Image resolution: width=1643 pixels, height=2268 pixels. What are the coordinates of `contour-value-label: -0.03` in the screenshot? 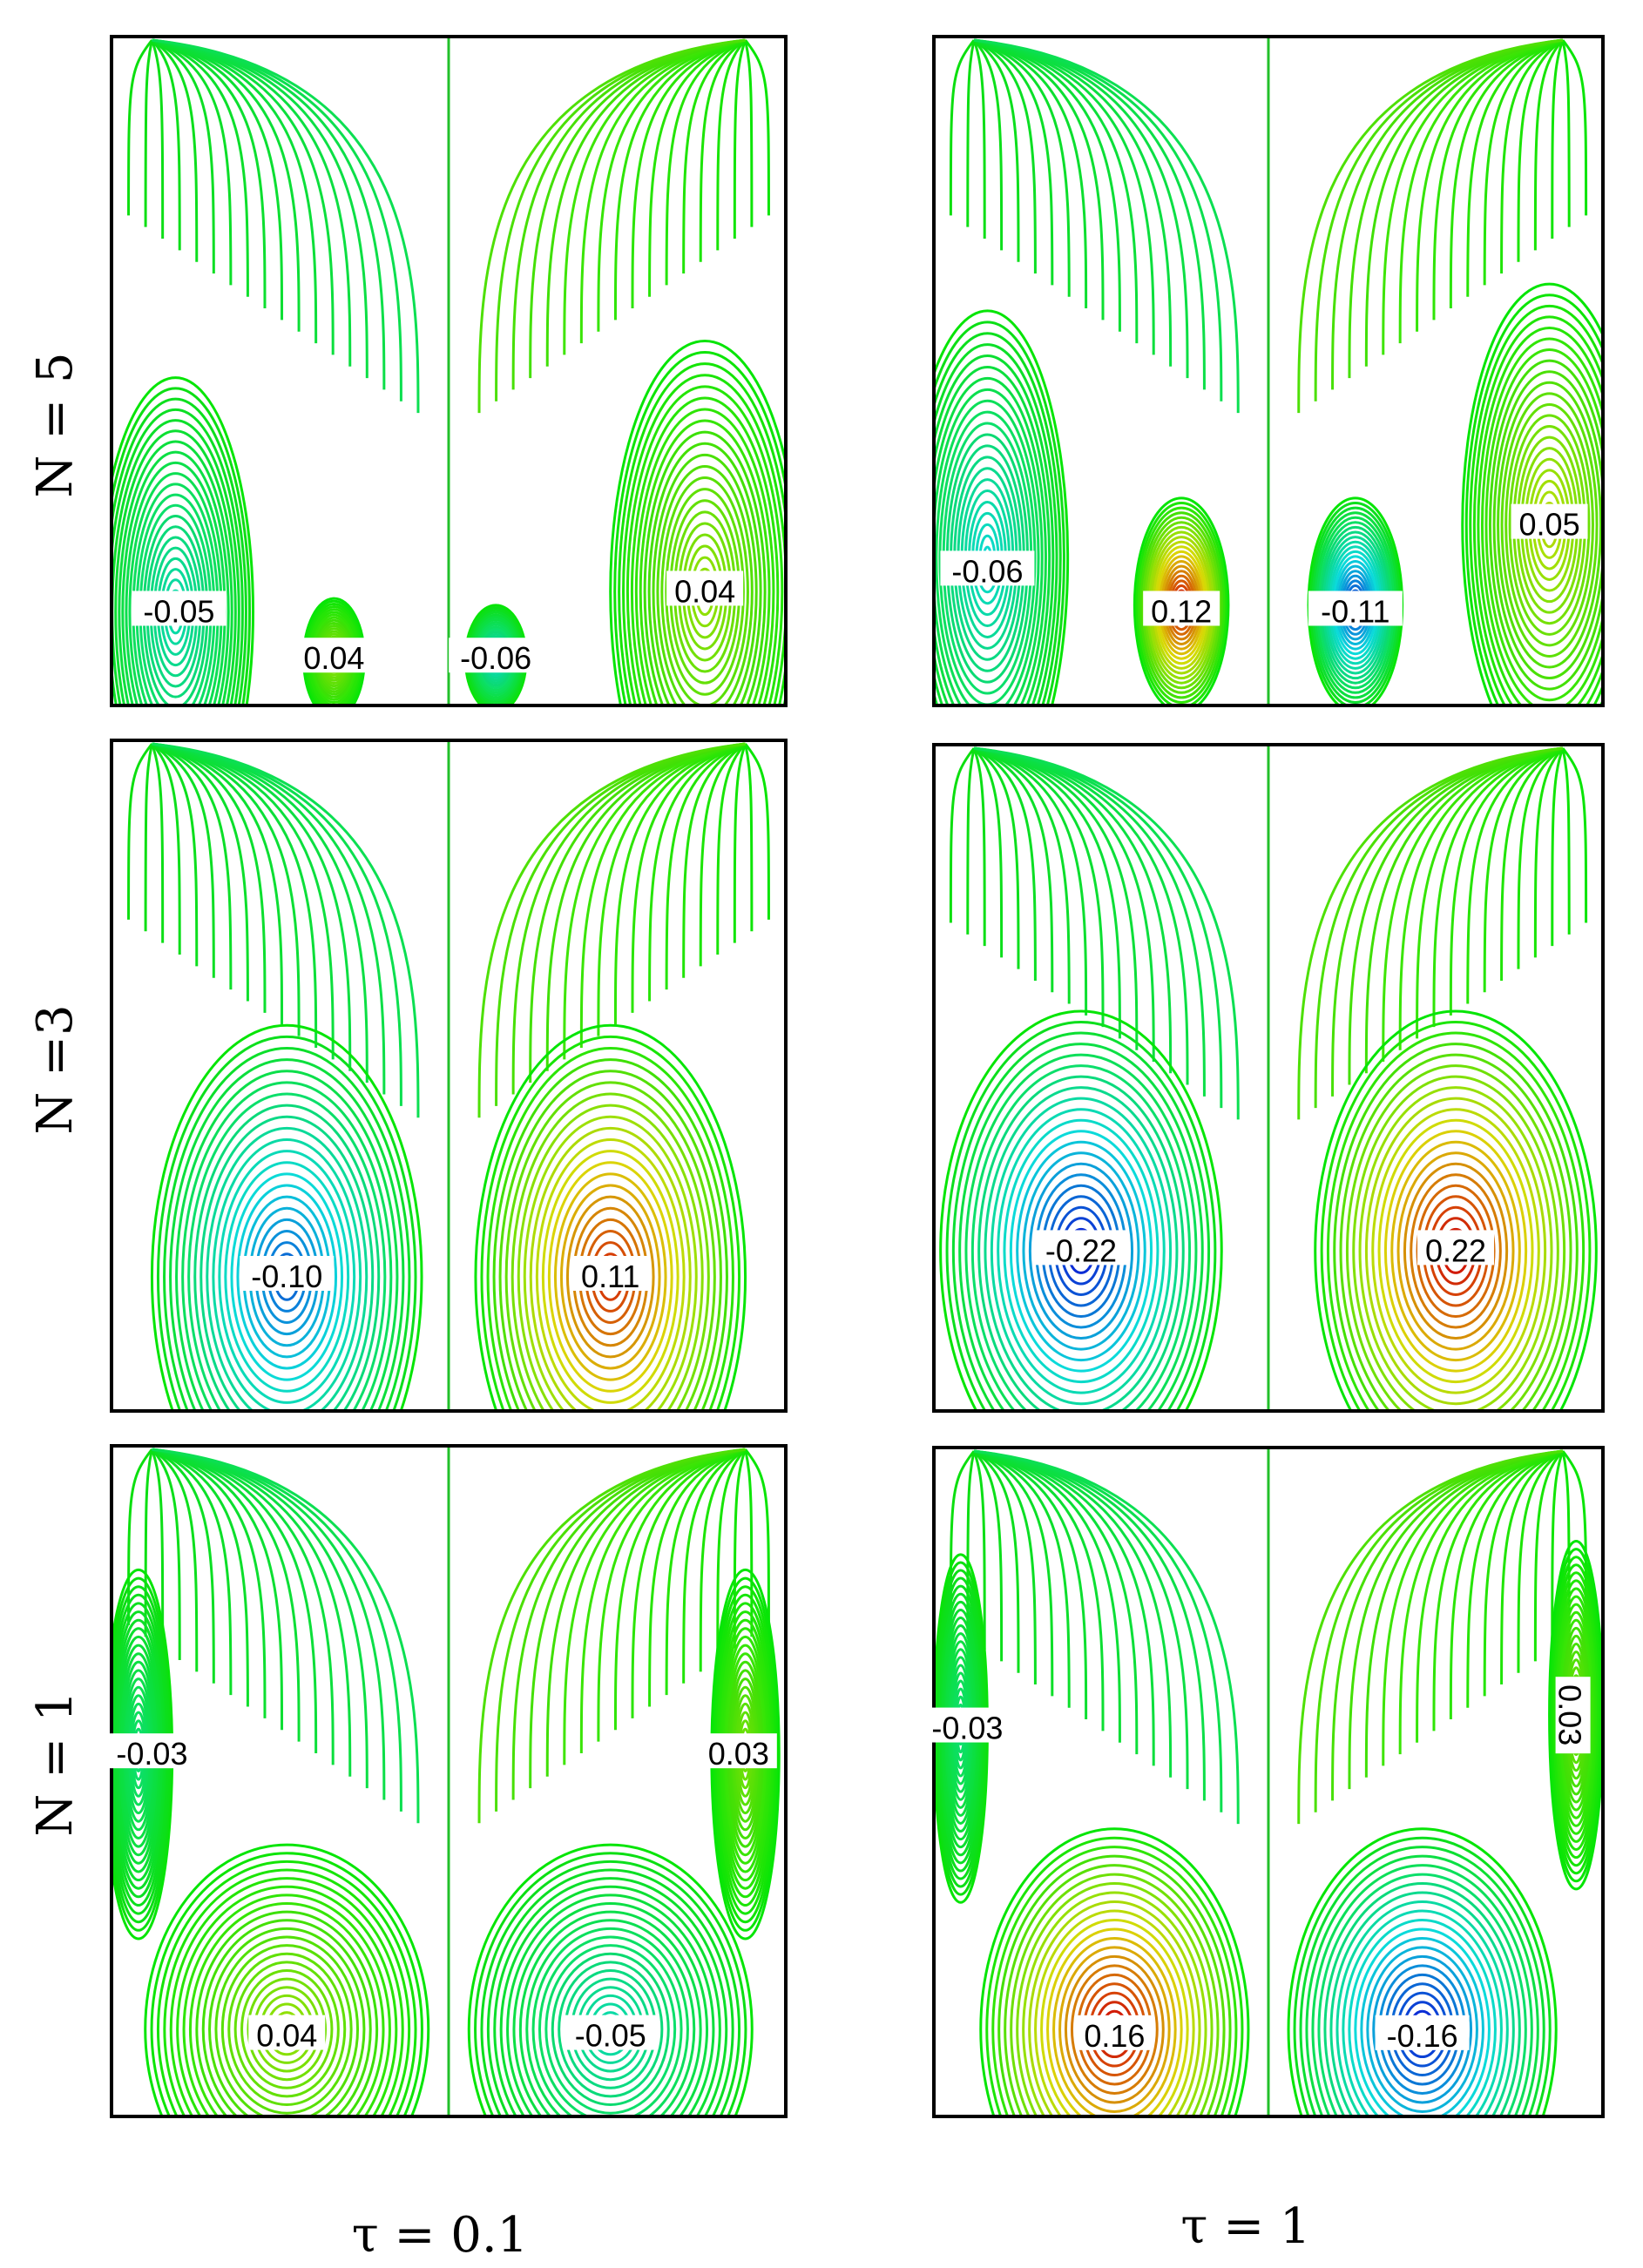 It's located at (152, 1752).